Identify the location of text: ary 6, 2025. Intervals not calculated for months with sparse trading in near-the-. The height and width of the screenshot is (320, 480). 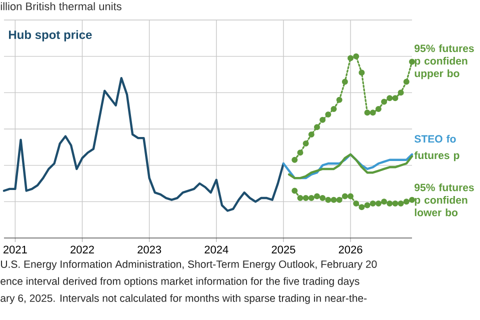
(183, 299).